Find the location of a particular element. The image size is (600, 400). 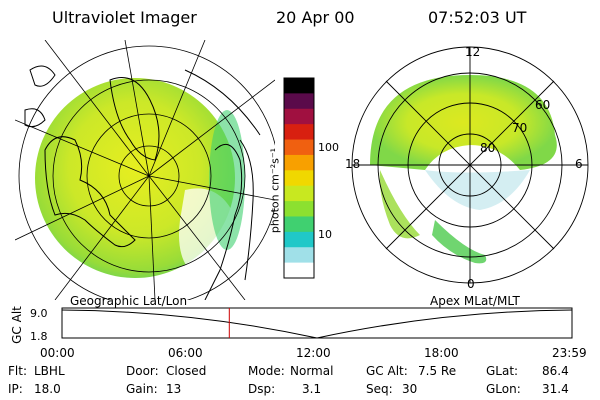

colorbar-tick-100: 100 is located at coordinates (328, 147).